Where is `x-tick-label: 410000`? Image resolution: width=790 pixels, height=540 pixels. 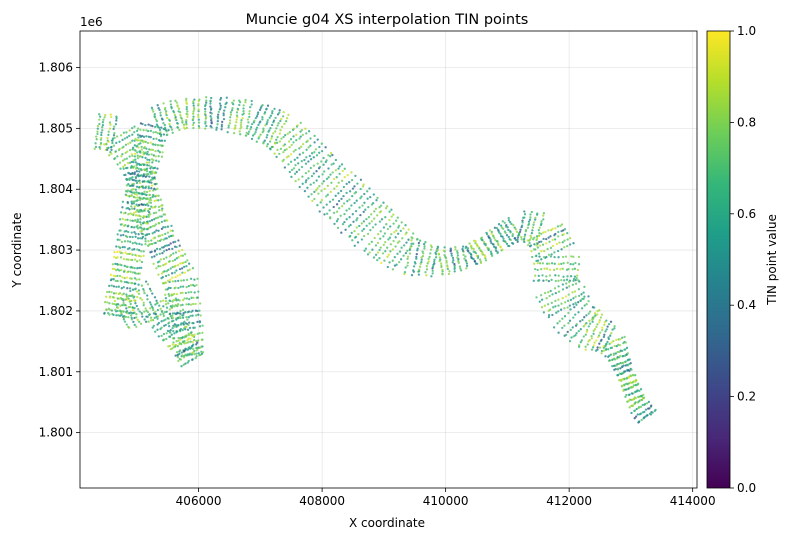
x-tick-label: 410000 is located at coordinates (446, 501).